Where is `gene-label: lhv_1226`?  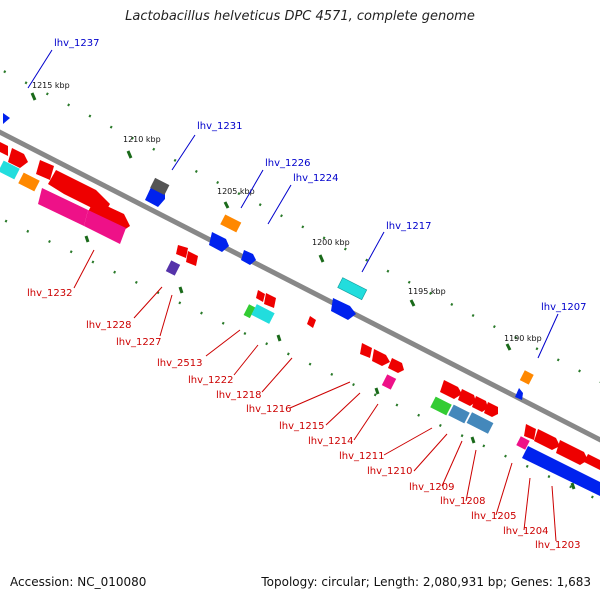
gene-label: lhv_1226 is located at coordinates (287, 163).